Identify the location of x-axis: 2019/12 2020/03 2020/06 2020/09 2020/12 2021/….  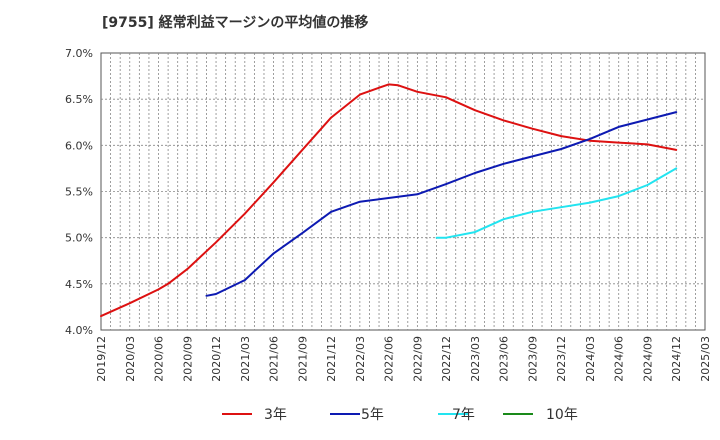
(403, 359).